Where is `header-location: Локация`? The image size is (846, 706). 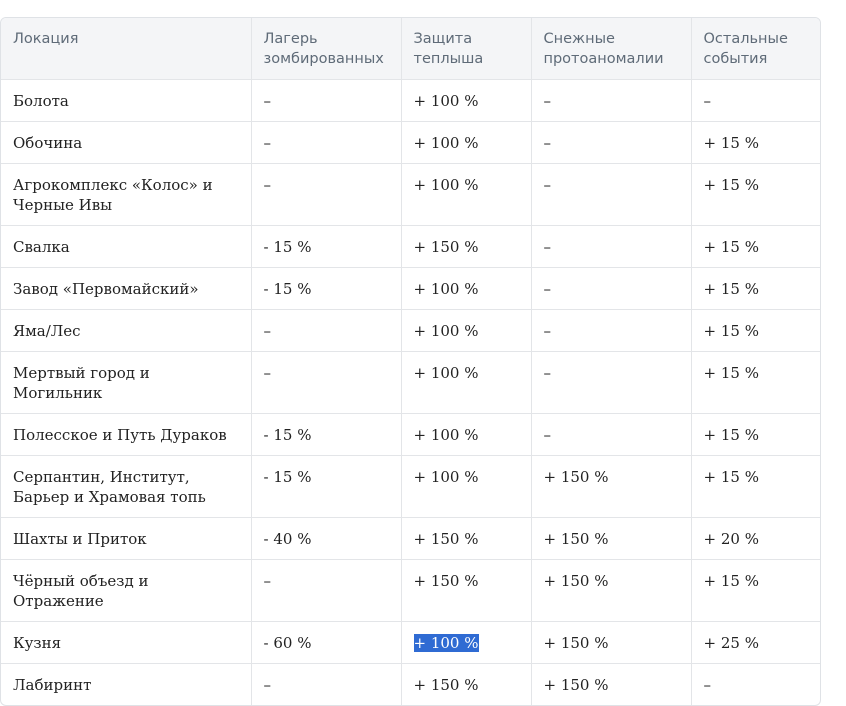
header-location: Локация is located at coordinates (126, 49).